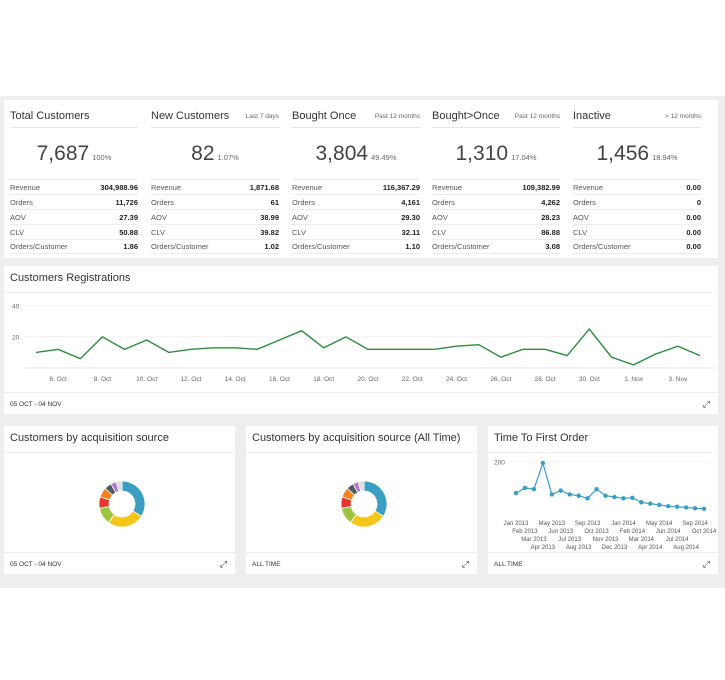  I want to click on stat-metric-row: AOV 0.00, so click(637, 216).